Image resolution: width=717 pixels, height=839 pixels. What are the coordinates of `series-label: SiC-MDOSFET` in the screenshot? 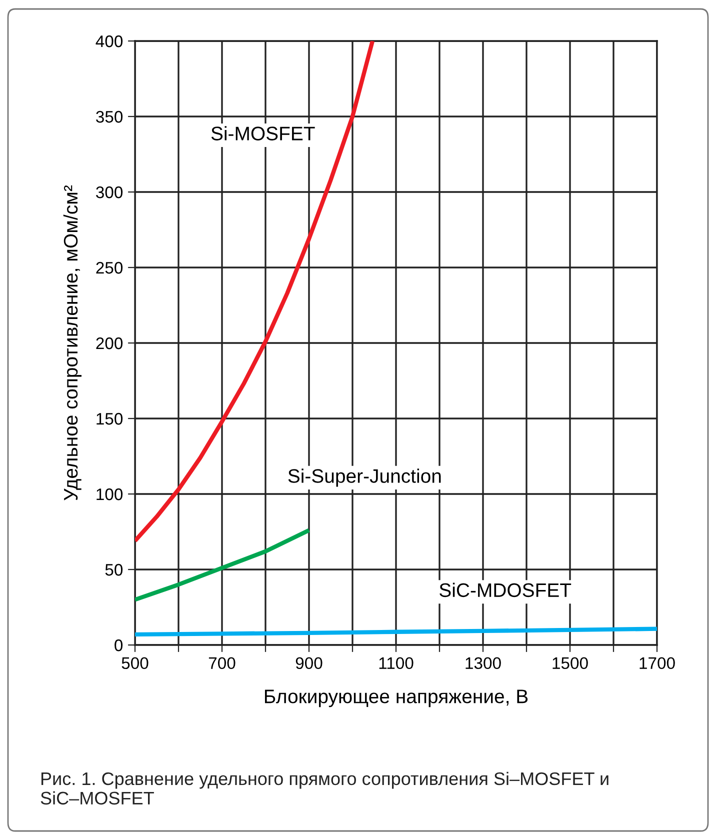 It's located at (506, 590).